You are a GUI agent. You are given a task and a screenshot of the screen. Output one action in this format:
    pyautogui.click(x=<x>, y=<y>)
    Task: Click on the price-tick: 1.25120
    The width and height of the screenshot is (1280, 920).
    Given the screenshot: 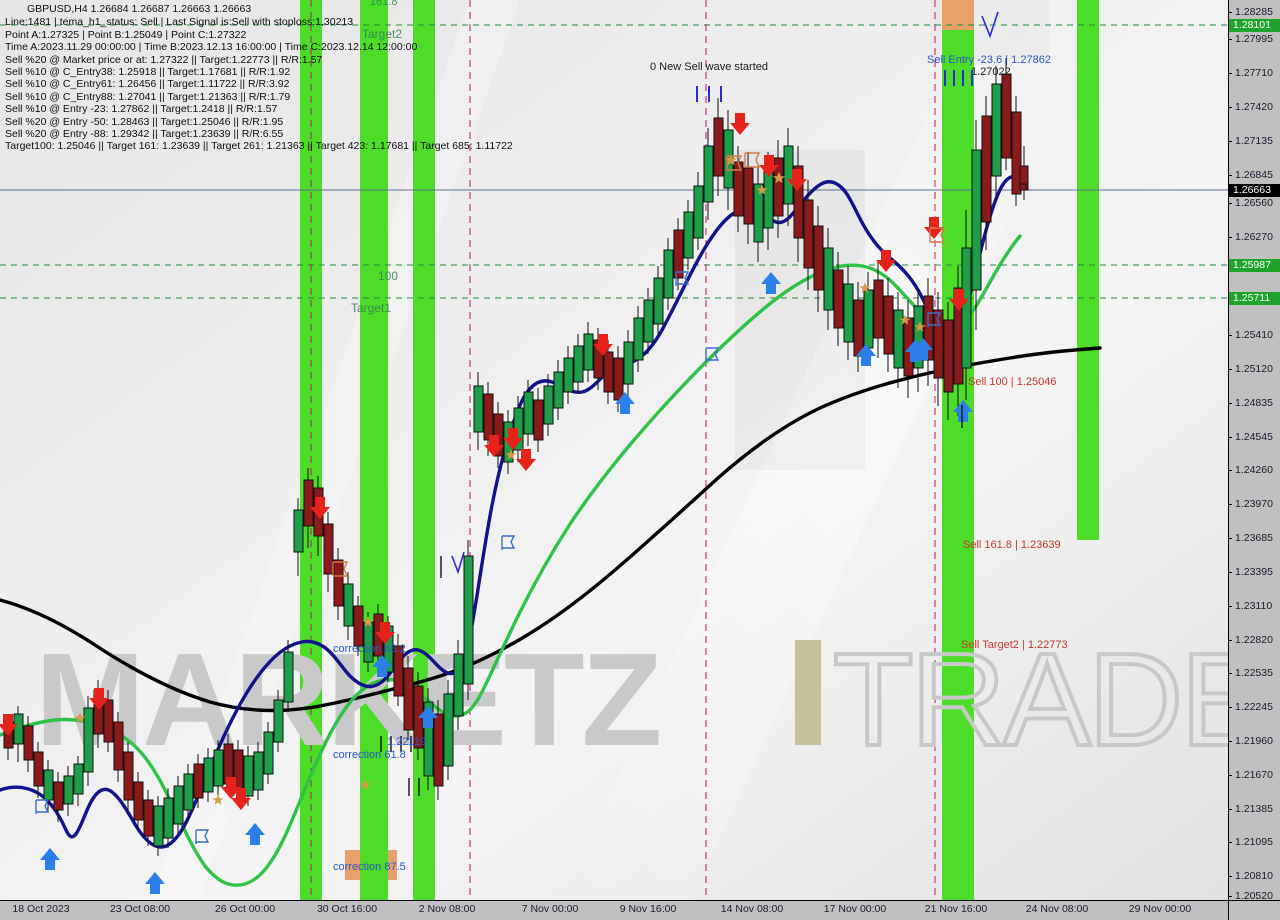 What is the action you would take?
    pyautogui.click(x=1254, y=369)
    